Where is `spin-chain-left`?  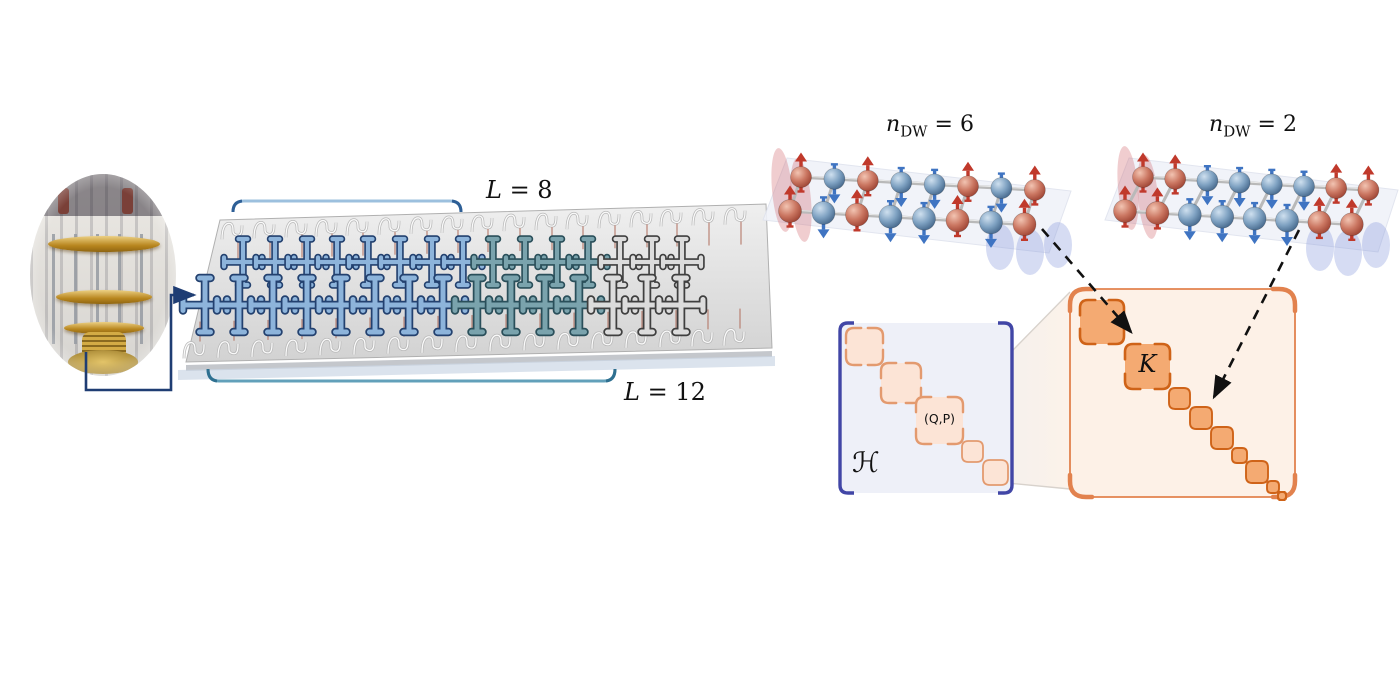 spin-chain-left is located at coordinates (917, 211).